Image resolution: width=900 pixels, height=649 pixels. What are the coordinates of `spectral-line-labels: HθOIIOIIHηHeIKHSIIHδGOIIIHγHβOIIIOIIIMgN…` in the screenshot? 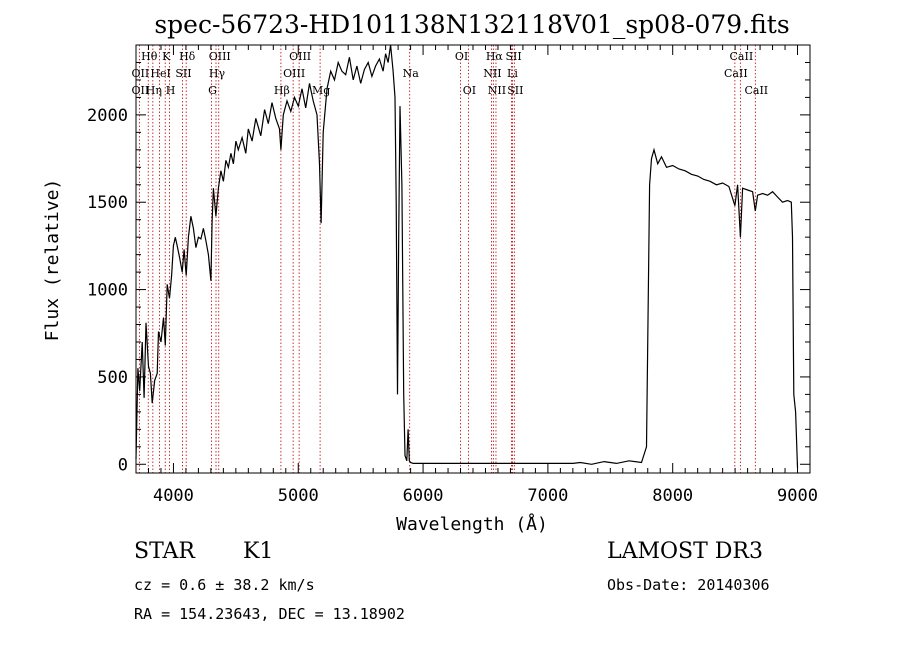 It's located at (450, 73).